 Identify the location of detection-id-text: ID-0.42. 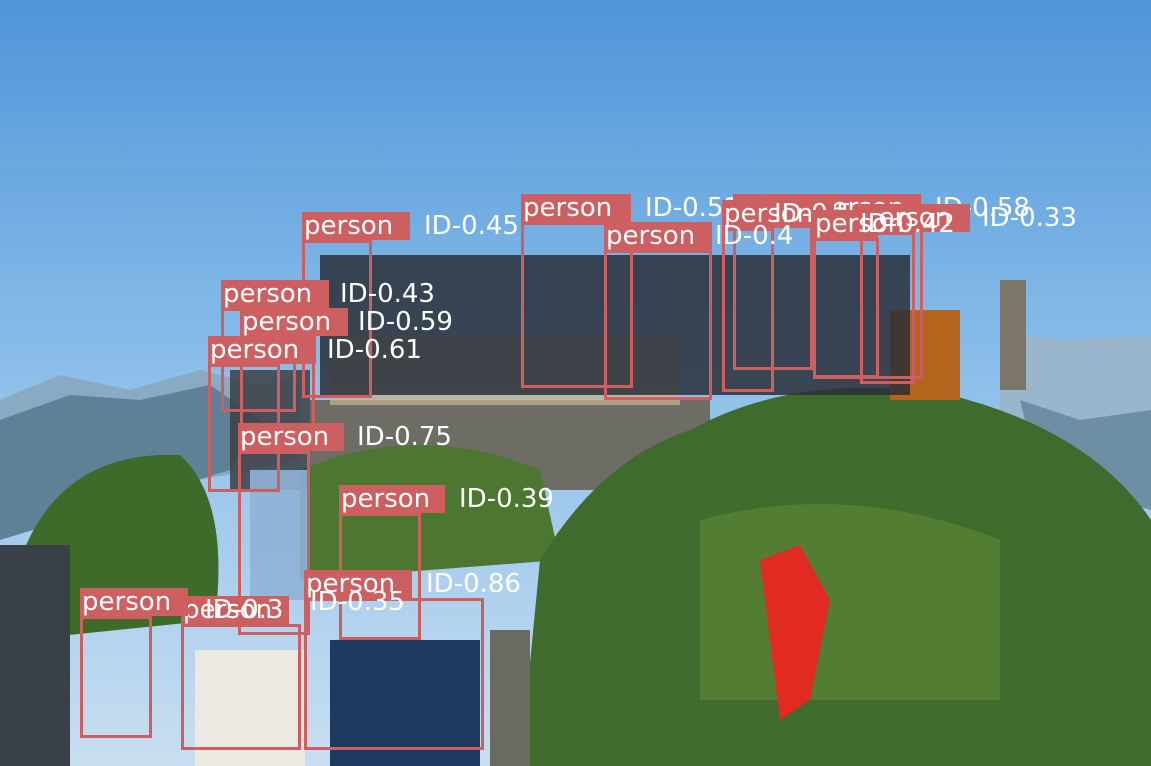
(907, 224).